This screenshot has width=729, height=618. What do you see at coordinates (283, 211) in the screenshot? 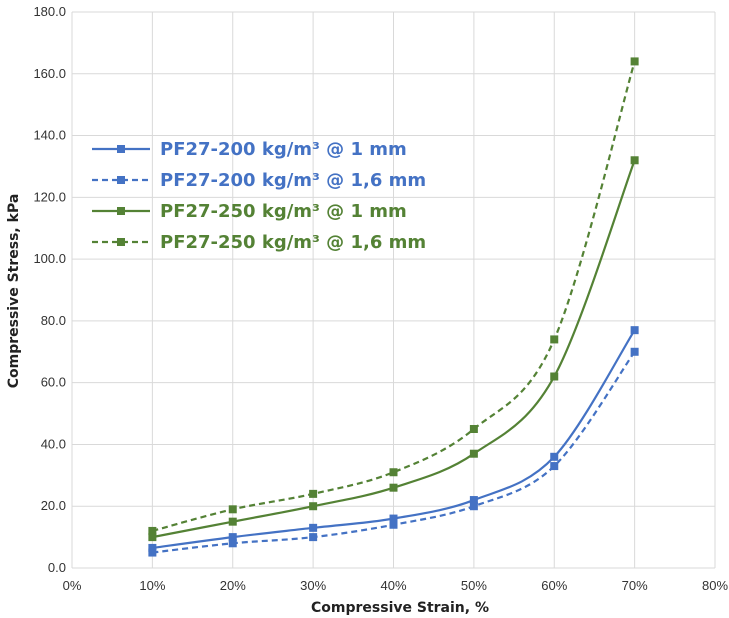
I see `legend-label: PF27-250 kg/m³ @ 1 mm` at bounding box center [283, 211].